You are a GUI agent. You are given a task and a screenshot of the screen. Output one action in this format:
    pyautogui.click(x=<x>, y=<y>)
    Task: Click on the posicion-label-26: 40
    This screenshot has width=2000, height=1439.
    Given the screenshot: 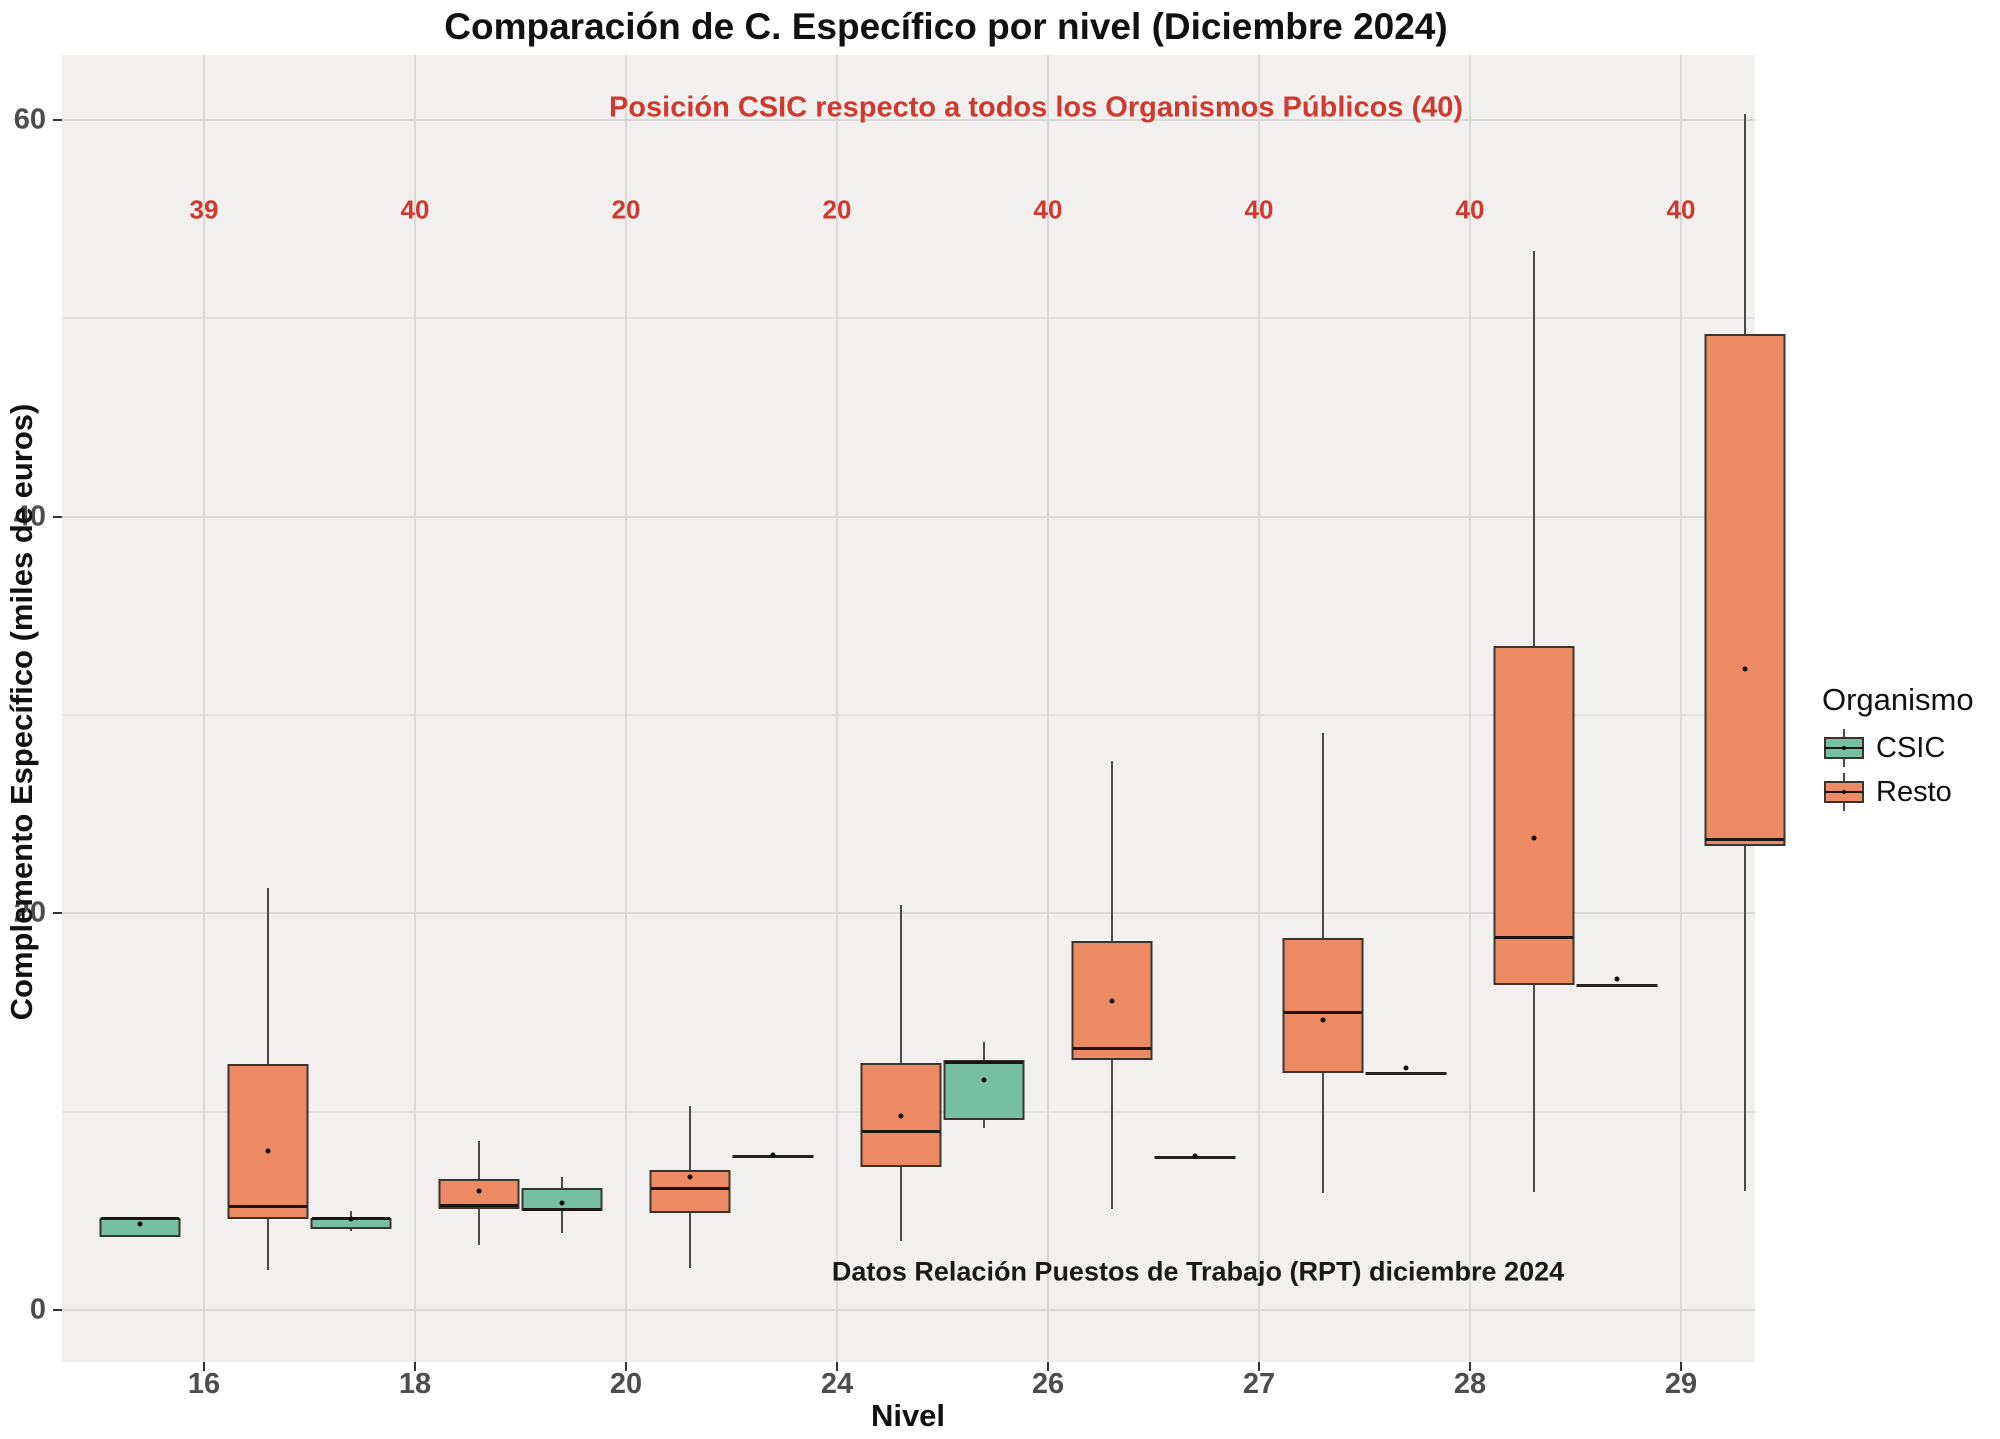 What is the action you would take?
    pyautogui.click(x=1048, y=209)
    